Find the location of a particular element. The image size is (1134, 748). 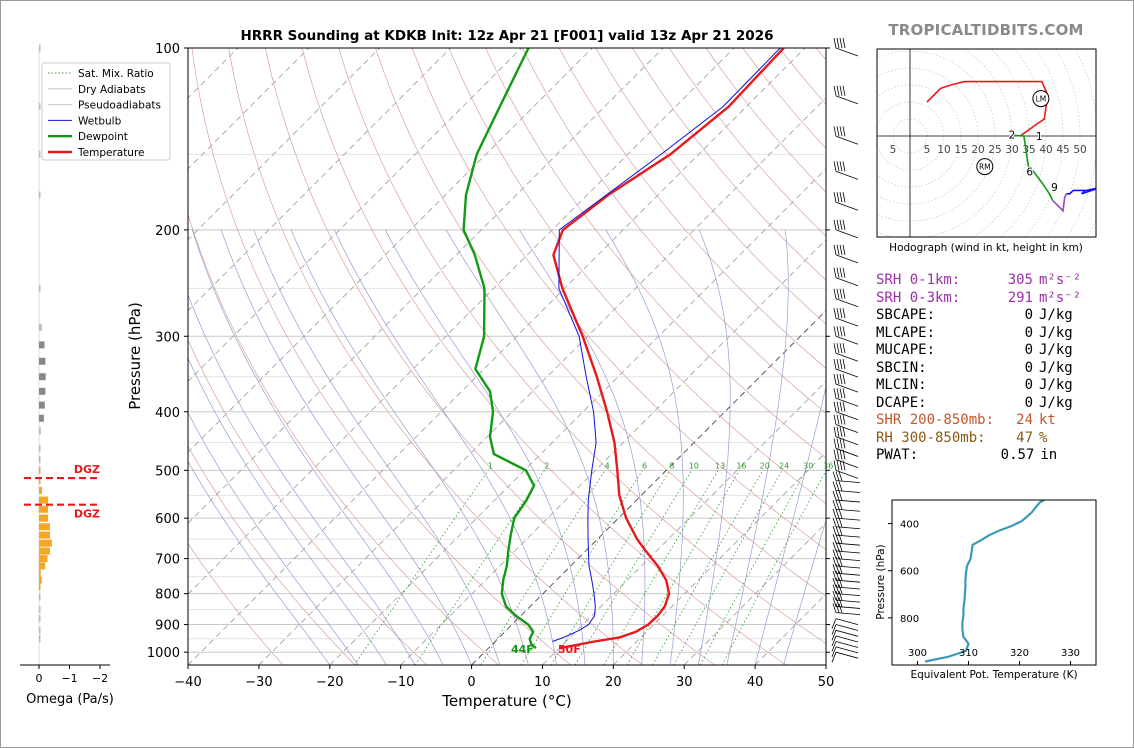

brand-watermark: TROPICALTIDBITS.COM is located at coordinates (986, 30).